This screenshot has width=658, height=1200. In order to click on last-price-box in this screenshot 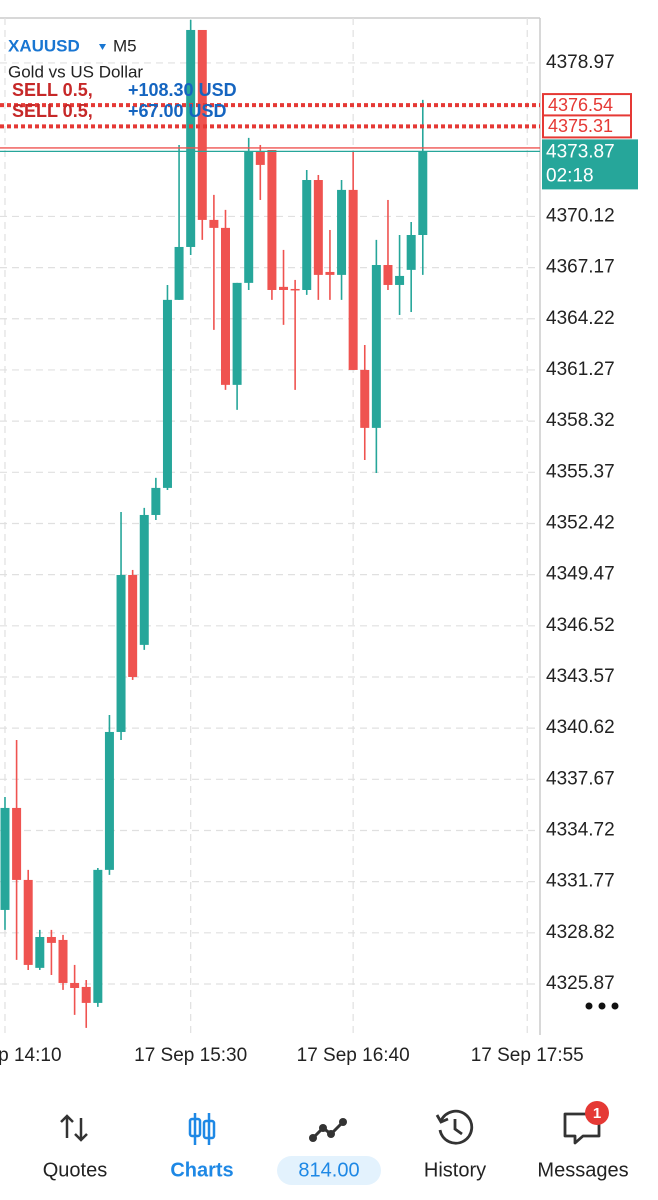, I will do `click(590, 164)`.